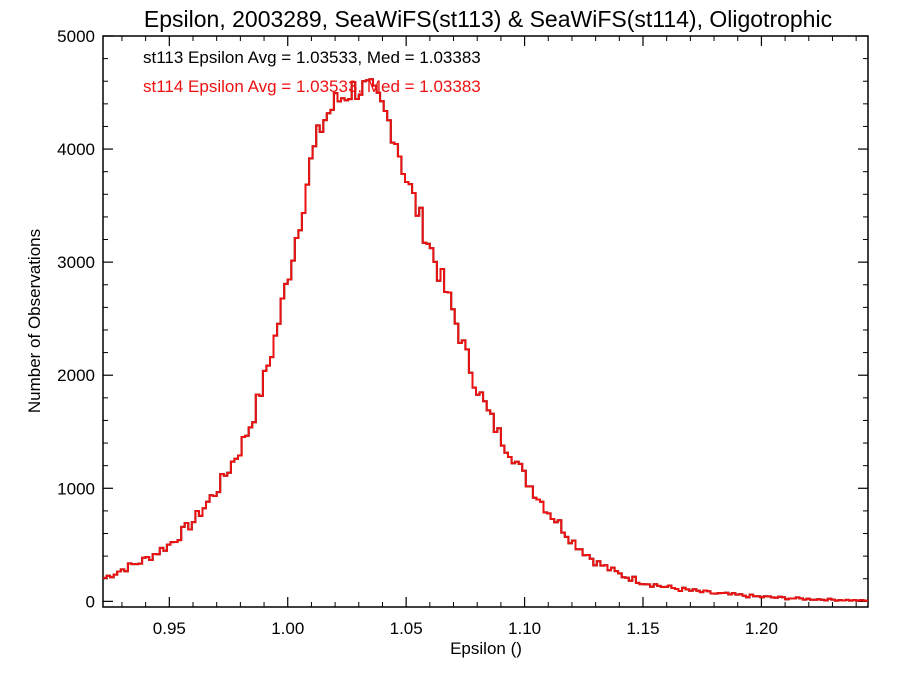  Describe the element at coordinates (287, 628) in the screenshot. I see `x-tick-label: 1.00` at that location.